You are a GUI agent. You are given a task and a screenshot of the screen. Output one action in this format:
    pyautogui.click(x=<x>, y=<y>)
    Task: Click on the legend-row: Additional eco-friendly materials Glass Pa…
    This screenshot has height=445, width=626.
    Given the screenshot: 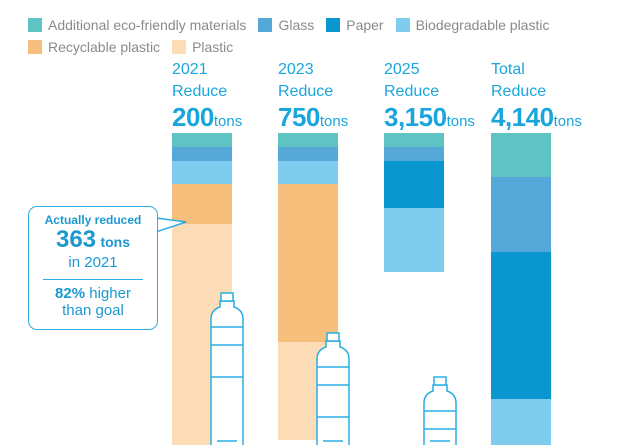 What is the action you would take?
    pyautogui.click(x=323, y=25)
    